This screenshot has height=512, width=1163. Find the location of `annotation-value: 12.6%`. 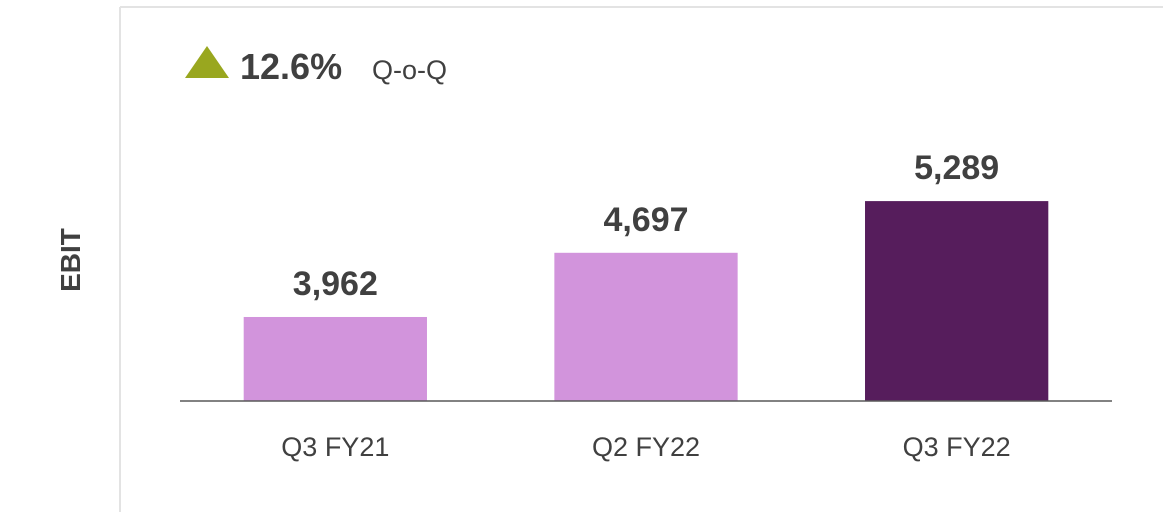

annotation-value: 12.6% is located at coordinates (291, 66).